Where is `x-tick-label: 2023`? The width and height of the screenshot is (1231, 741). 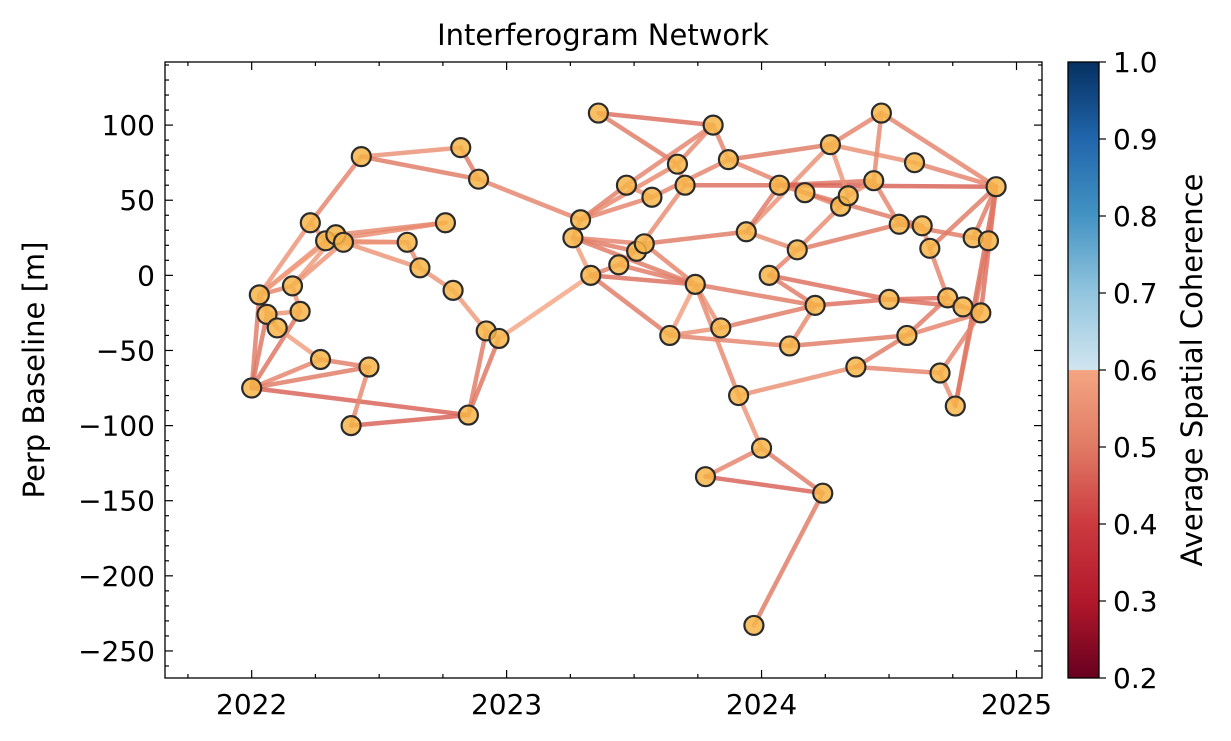 x-tick-label: 2023 is located at coordinates (506, 704).